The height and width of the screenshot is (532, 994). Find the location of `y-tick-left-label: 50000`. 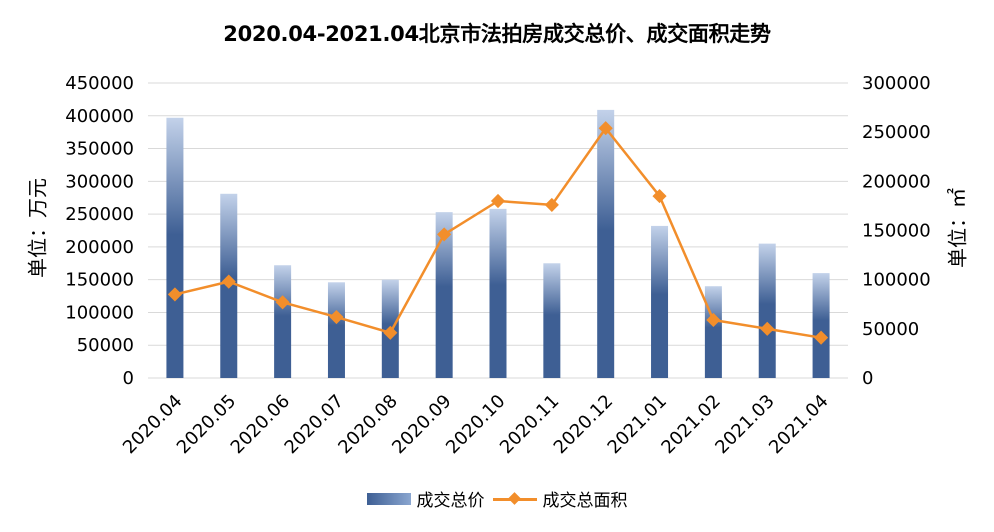

y-tick-left-label: 50000 is located at coordinates (105, 345).